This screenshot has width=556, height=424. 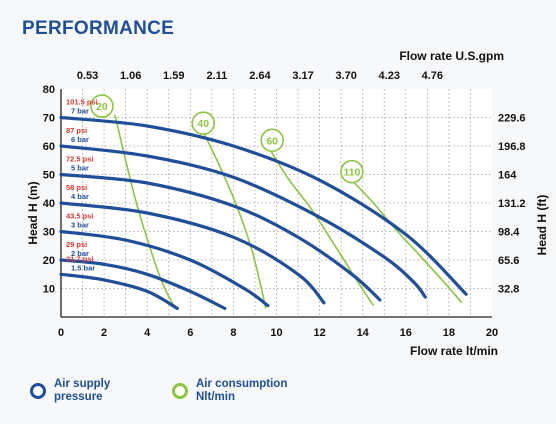 What do you see at coordinates (512, 119) in the screenshot?
I see `right-tick-label: 229.6` at bounding box center [512, 119].